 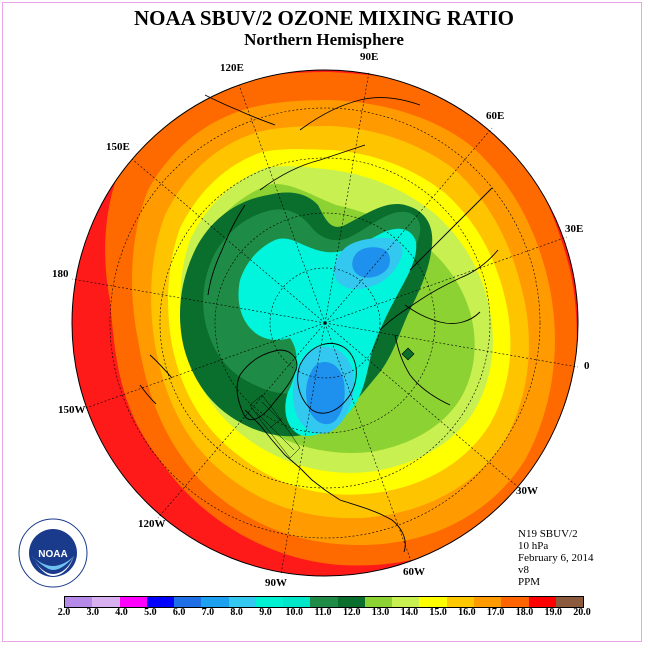 What do you see at coordinates (495, 116) in the screenshot?
I see `lon-label-60e: 60E` at bounding box center [495, 116].